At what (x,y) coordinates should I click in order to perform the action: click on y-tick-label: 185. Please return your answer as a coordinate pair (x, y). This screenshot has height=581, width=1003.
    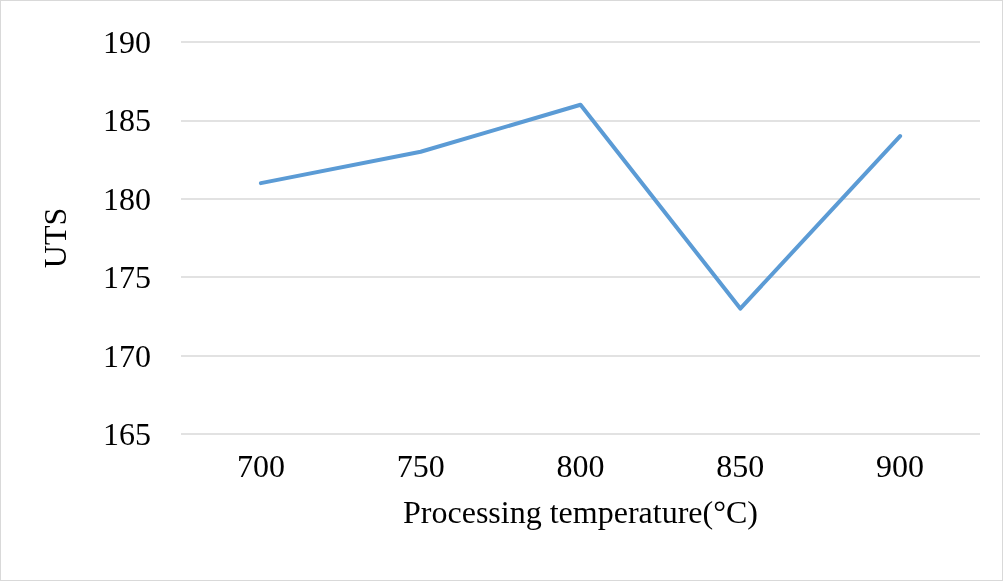
    Looking at the image, I should click on (127, 120).